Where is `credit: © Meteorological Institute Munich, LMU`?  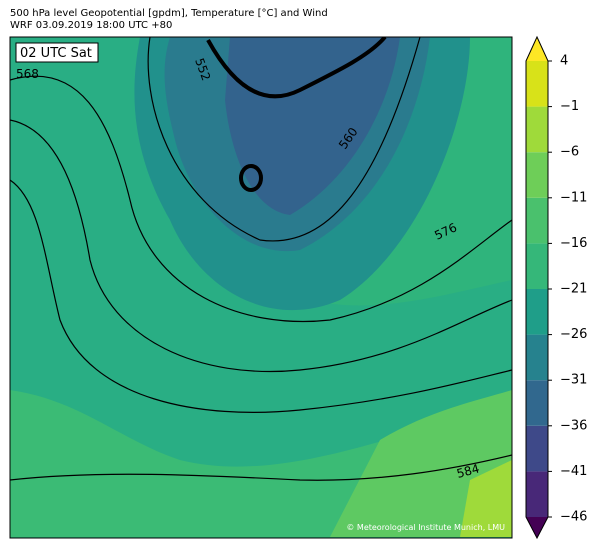
credit: © Meteorological Institute Munich, LMU is located at coordinates (425, 527).